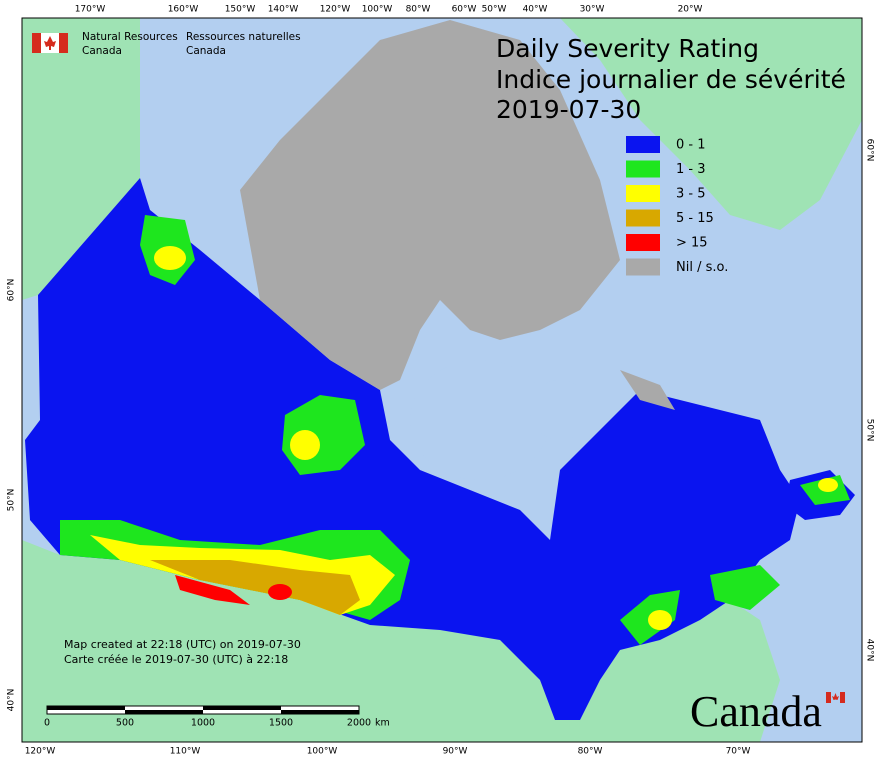 Image resolution: width=880 pixels, height=760 pixels. Describe the element at coordinates (382, 723) in the screenshot. I see `scale-unit: km` at that location.